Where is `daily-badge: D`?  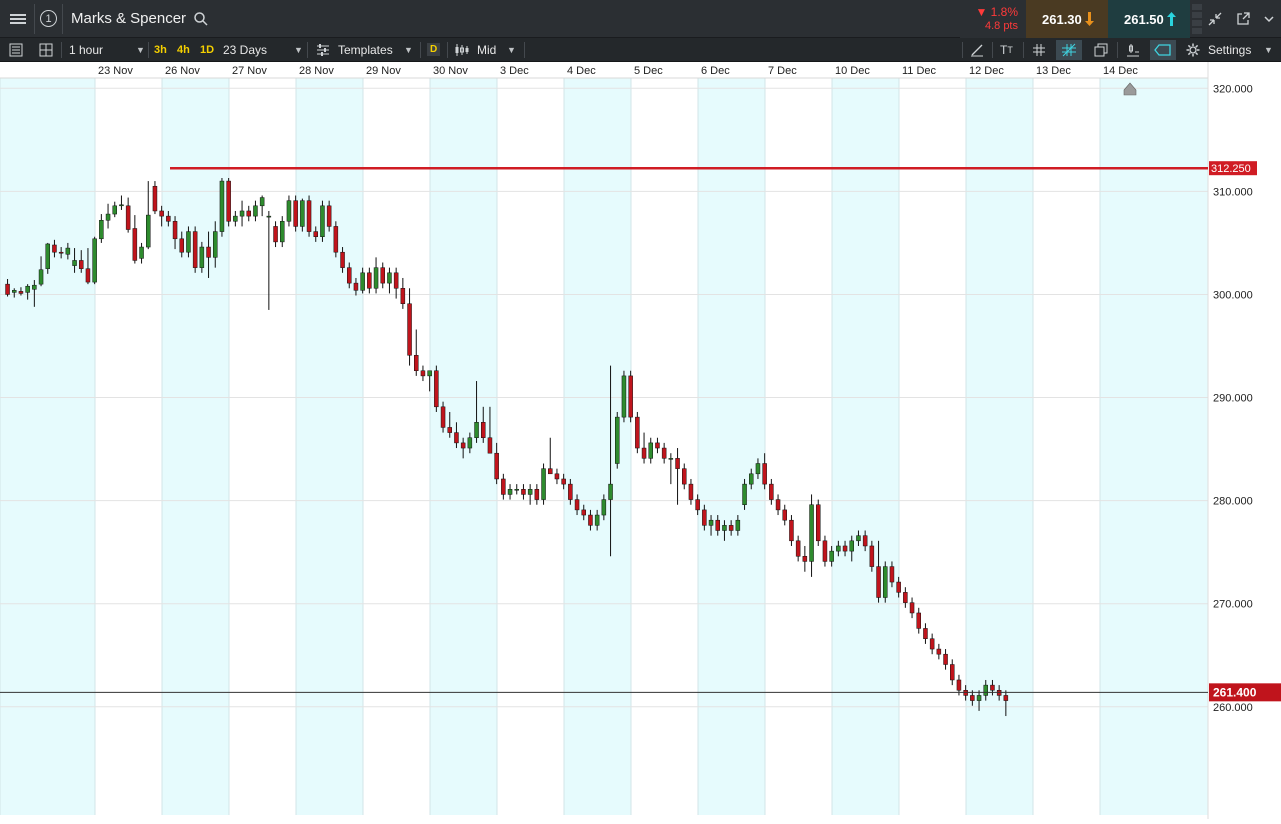 daily-badge: D is located at coordinates (434, 49).